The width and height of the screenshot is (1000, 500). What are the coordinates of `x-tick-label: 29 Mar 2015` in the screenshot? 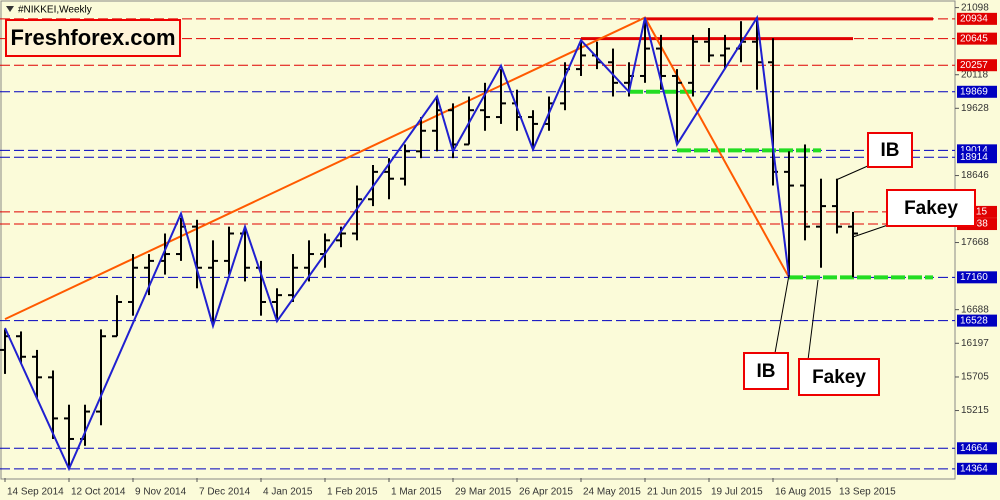 It's located at (483, 492).